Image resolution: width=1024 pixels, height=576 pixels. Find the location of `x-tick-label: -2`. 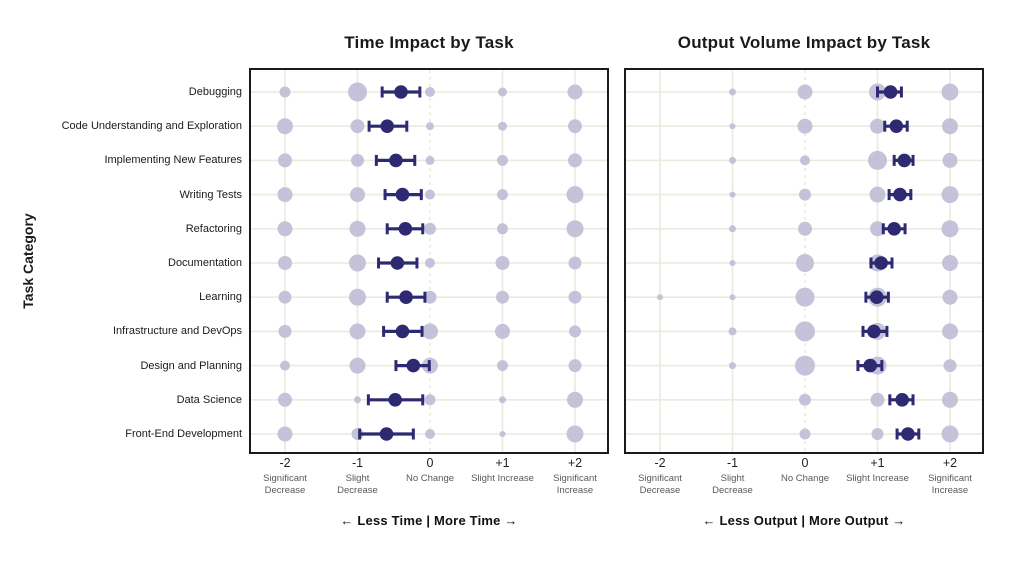

x-tick-label: -2 is located at coordinates (285, 463).